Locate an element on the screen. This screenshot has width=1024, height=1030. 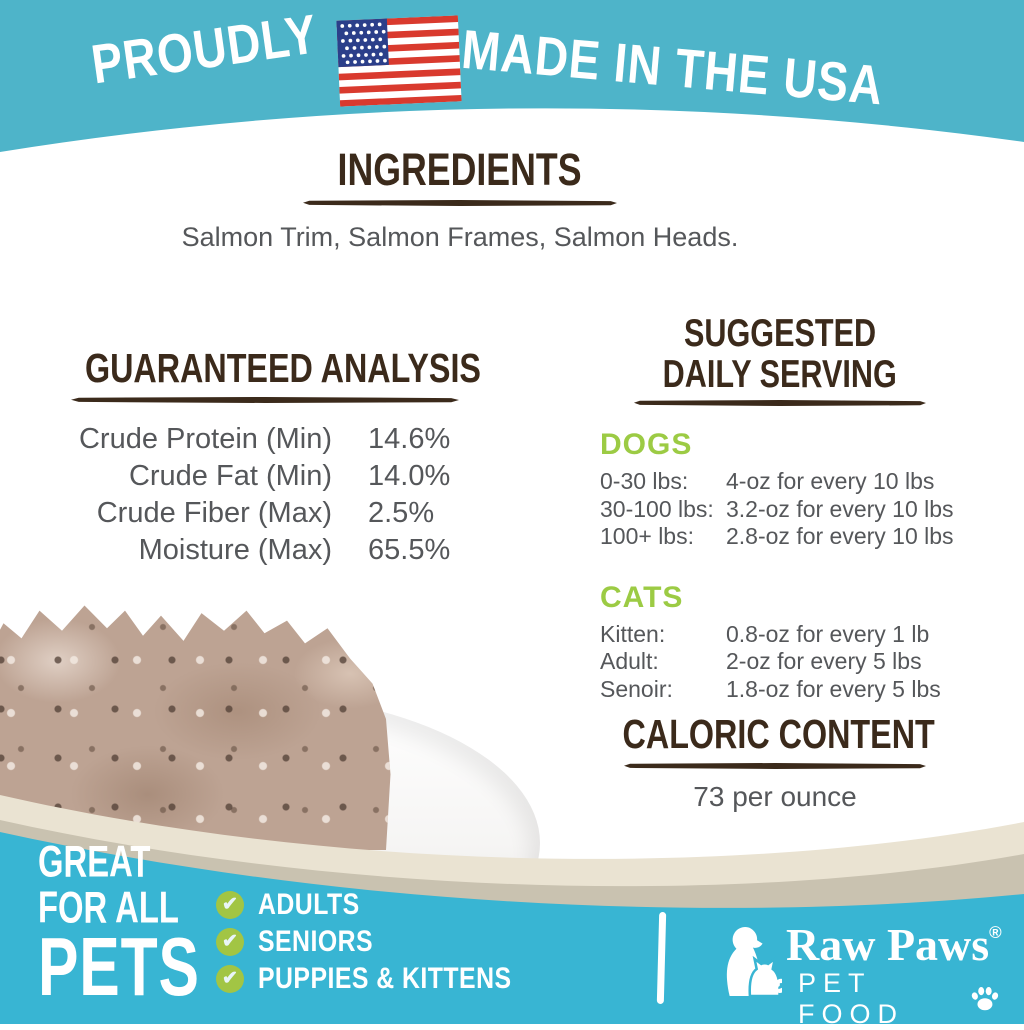
serving-row: Senoir: 1.8-oz for every 5 lbs is located at coordinates (780, 690).